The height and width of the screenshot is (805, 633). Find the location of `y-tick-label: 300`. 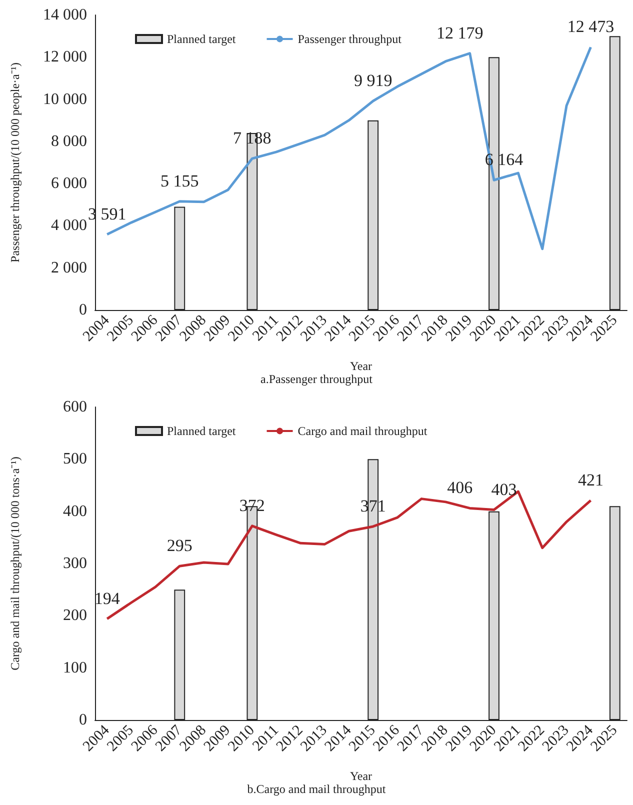

y-tick-label: 300 is located at coordinates (75, 563).